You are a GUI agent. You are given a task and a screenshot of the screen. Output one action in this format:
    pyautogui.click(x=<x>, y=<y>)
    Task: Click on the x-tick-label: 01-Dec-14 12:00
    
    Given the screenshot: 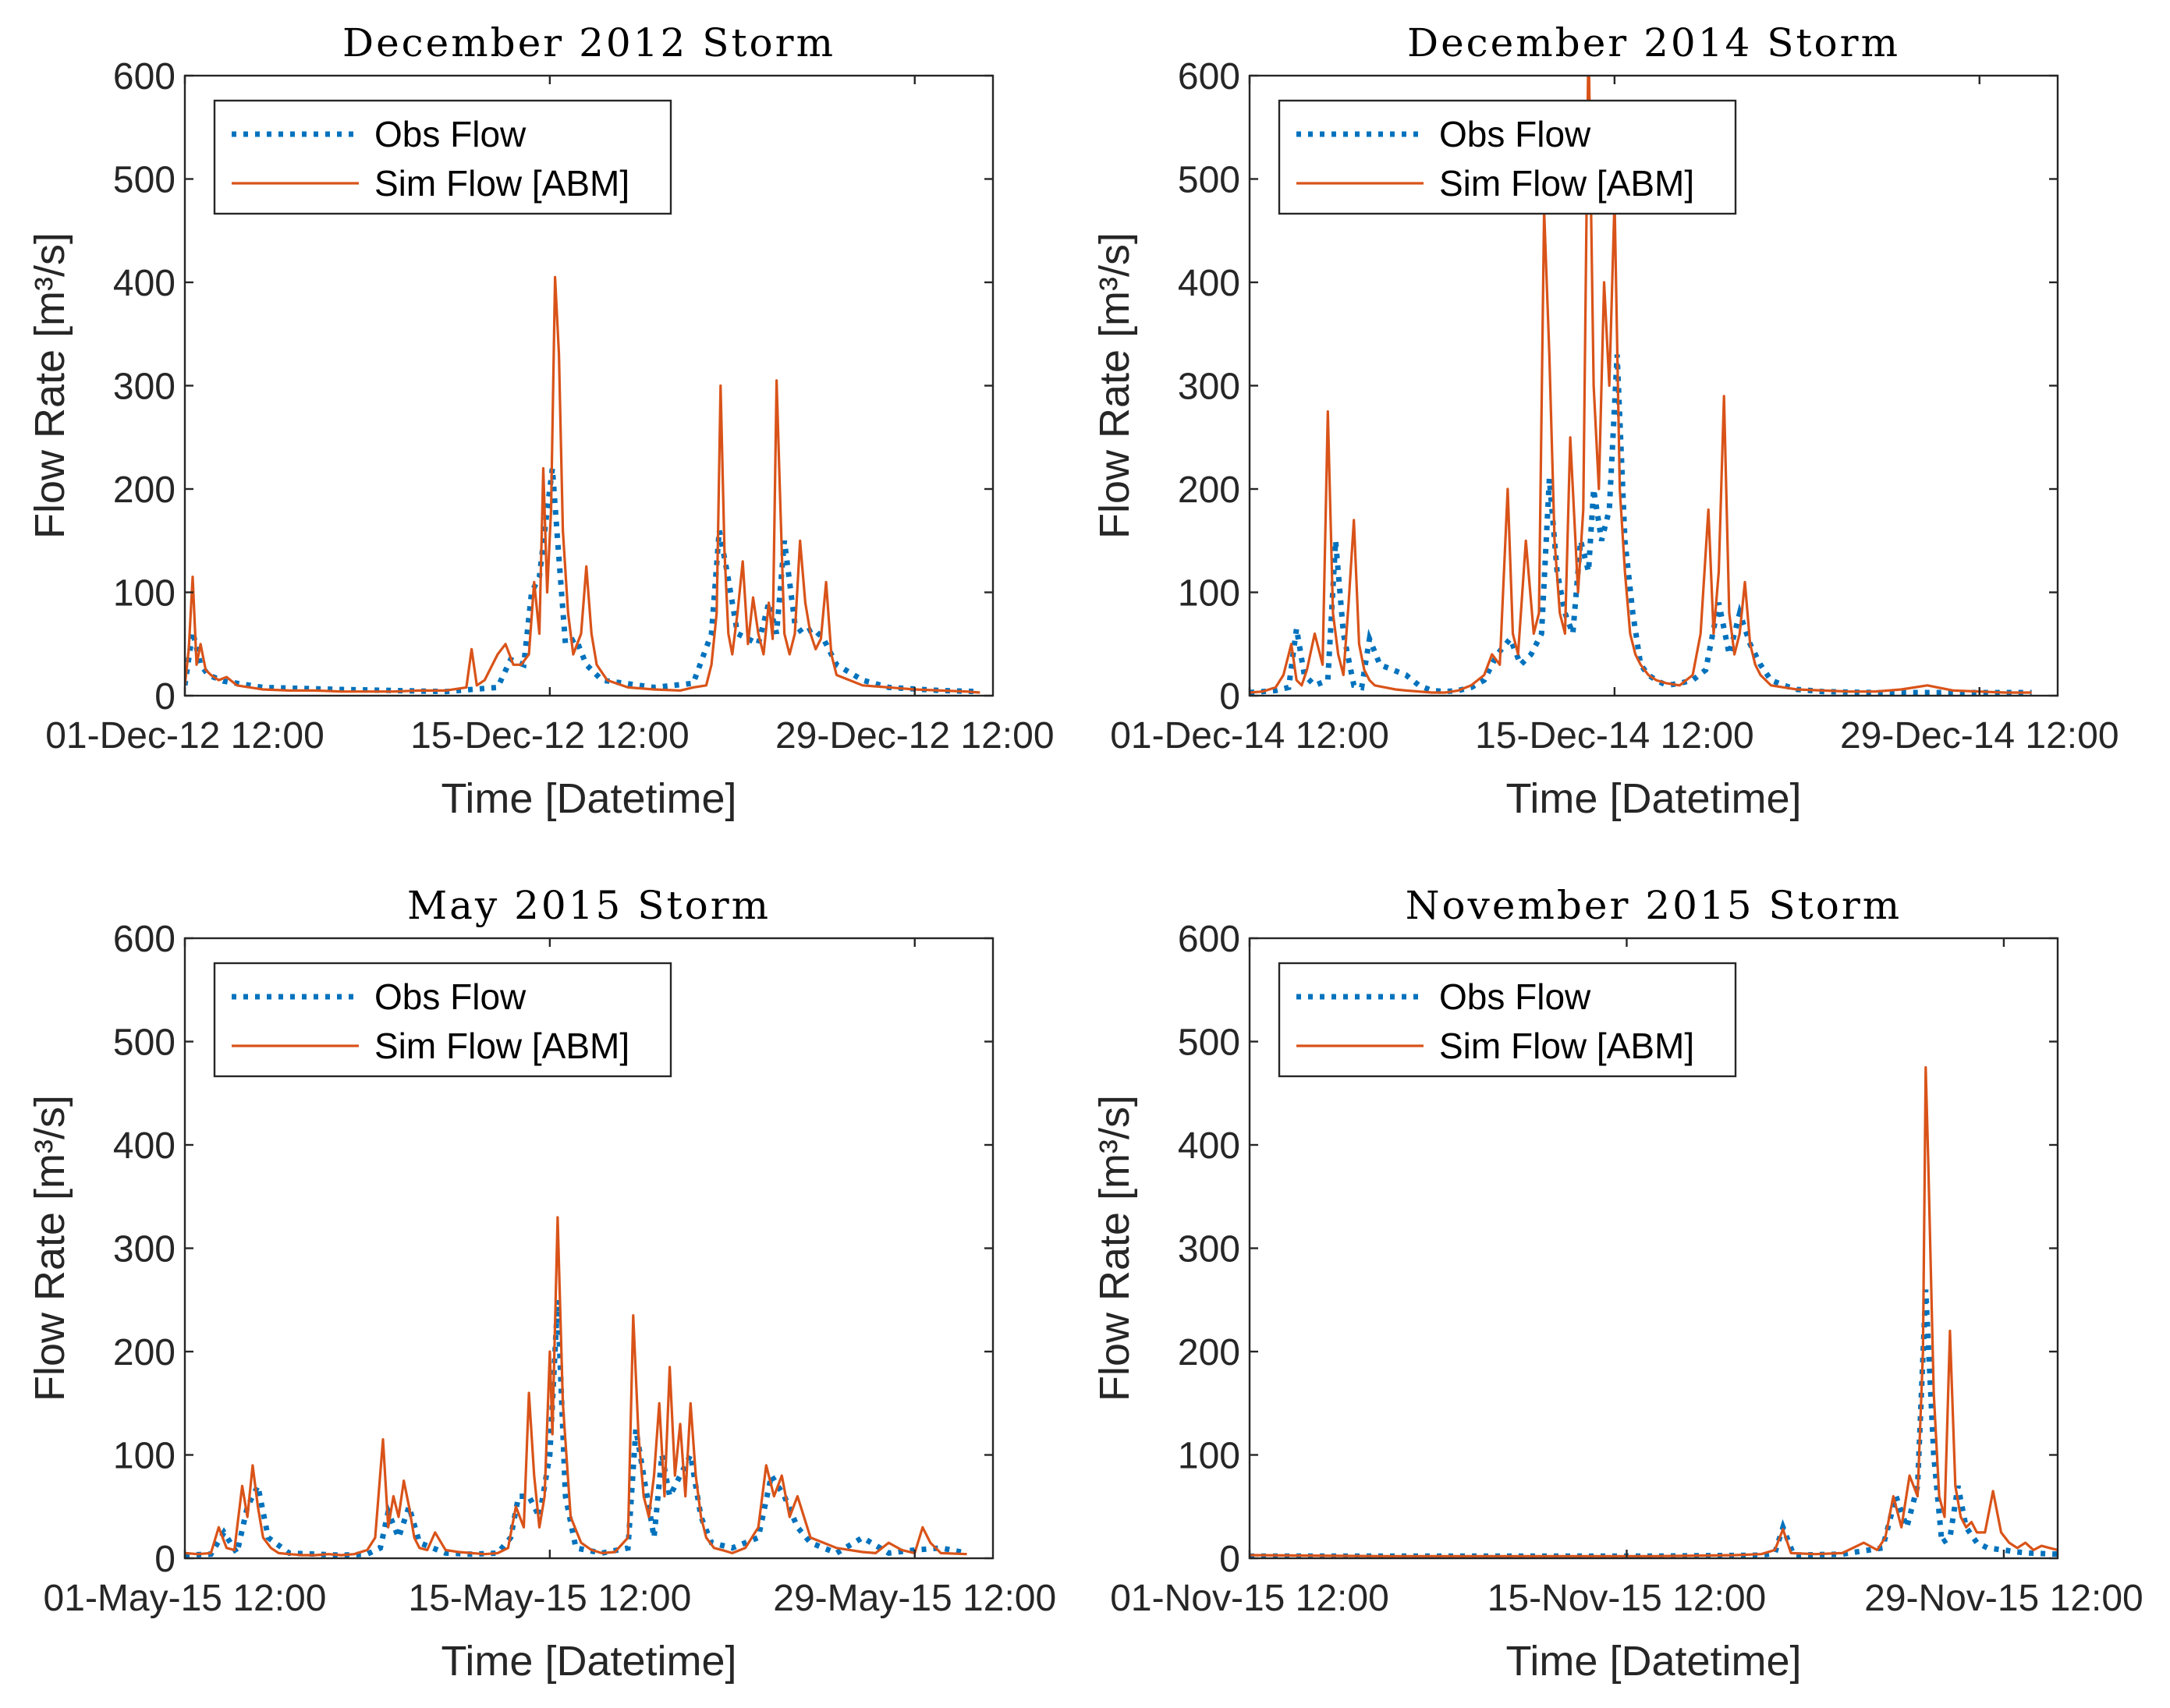 What is the action you would take?
    pyautogui.click(x=1249, y=736)
    